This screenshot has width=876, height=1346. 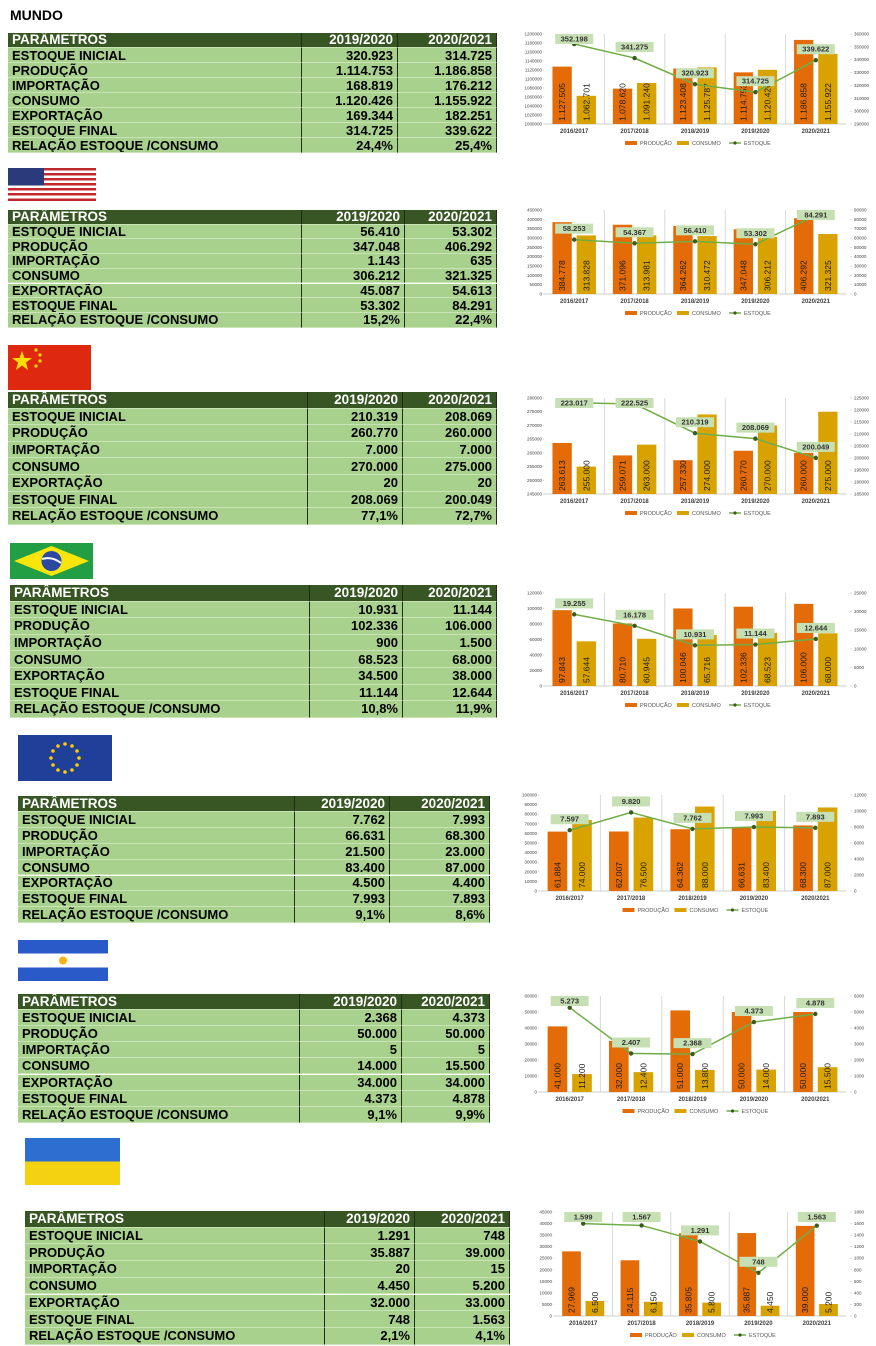 I want to click on legend-label: CONSUMO, so click(x=706, y=706).